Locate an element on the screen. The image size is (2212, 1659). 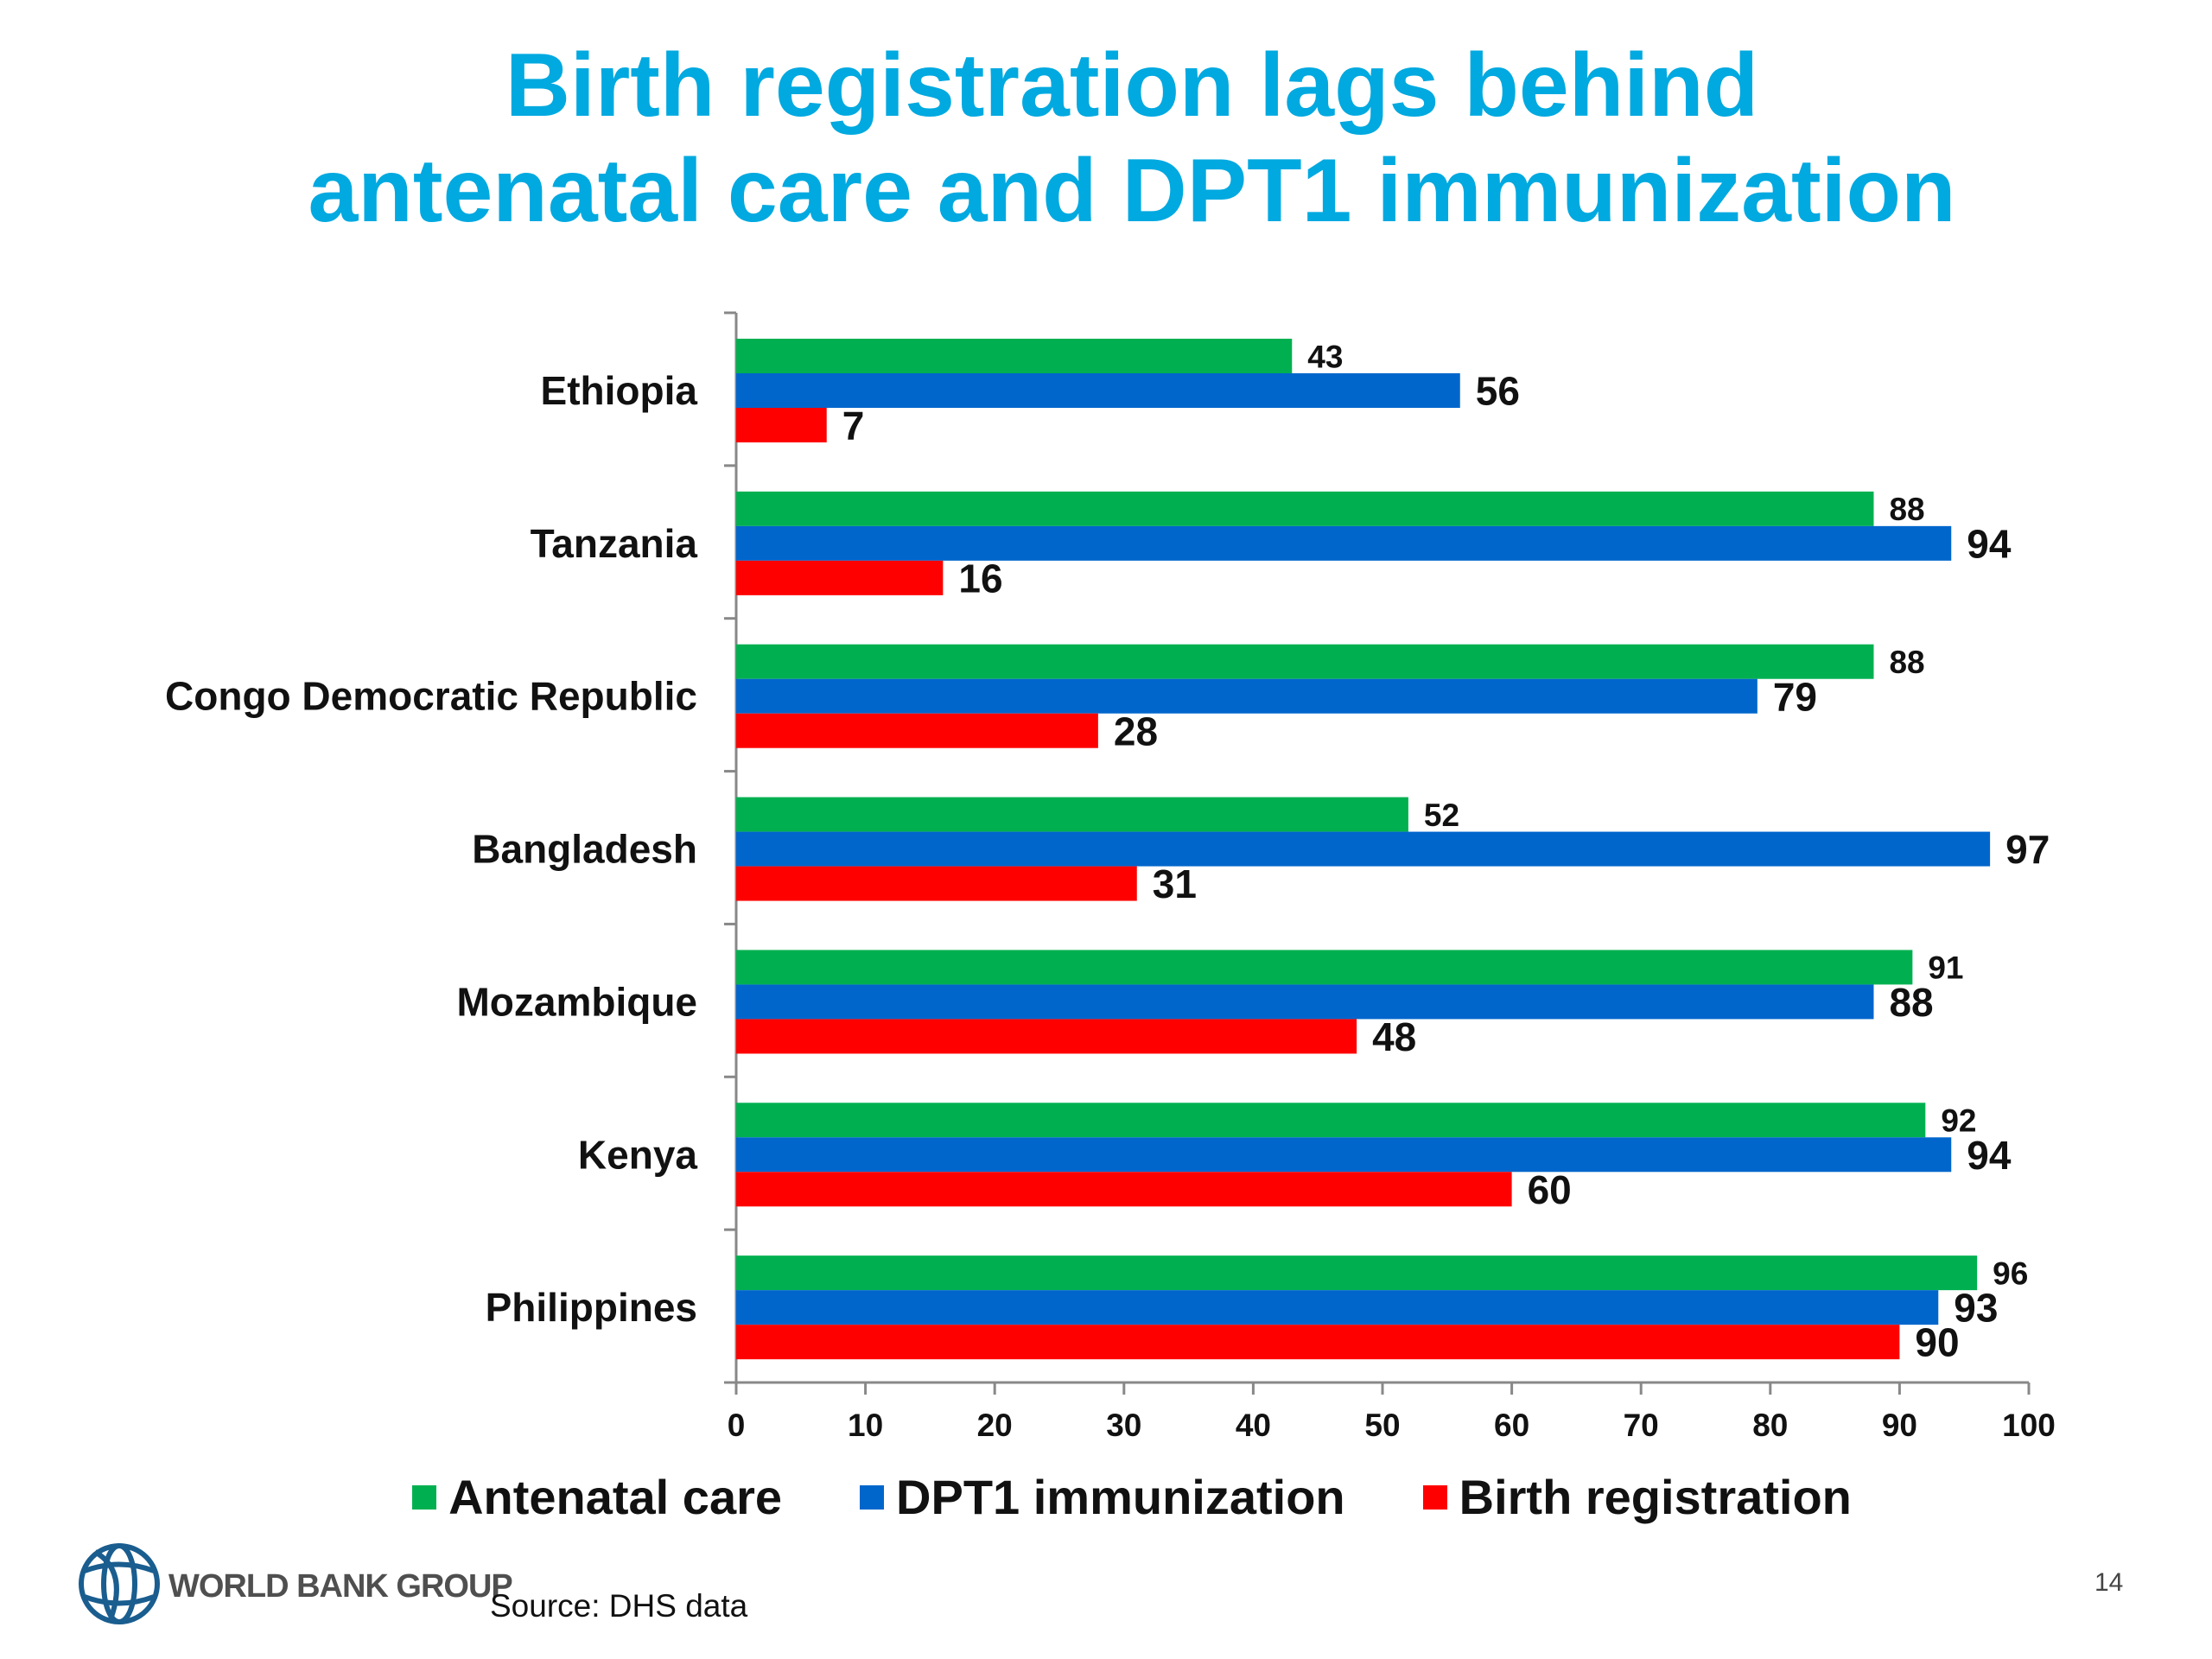
x-tick-label: 50 is located at coordinates (1382, 1425).